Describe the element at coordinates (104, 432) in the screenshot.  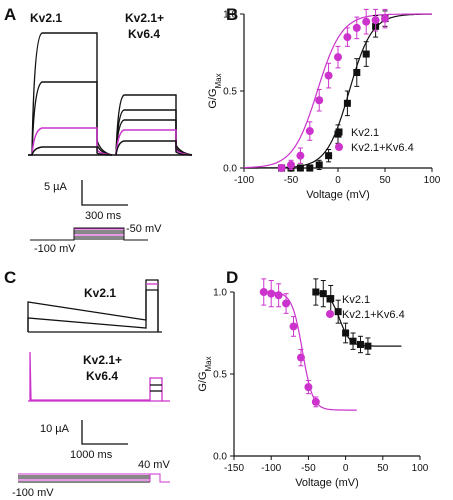
I see `scale-bar-c` at that location.